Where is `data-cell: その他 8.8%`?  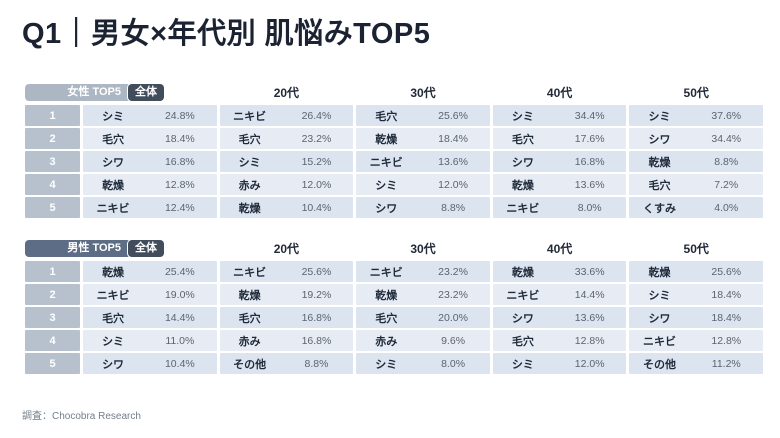
data-cell: その他 8.8% is located at coordinates (286, 363).